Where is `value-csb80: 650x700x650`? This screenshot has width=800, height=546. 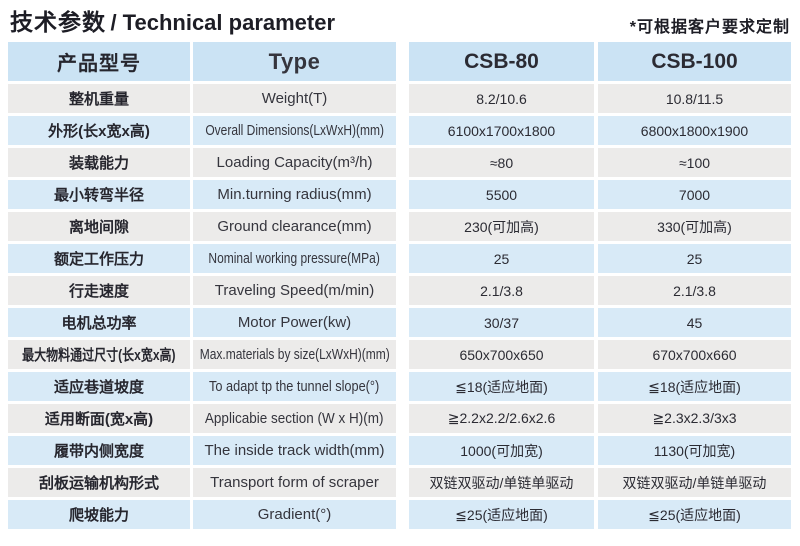
value-csb80: 650x700x650 is located at coordinates (501, 354).